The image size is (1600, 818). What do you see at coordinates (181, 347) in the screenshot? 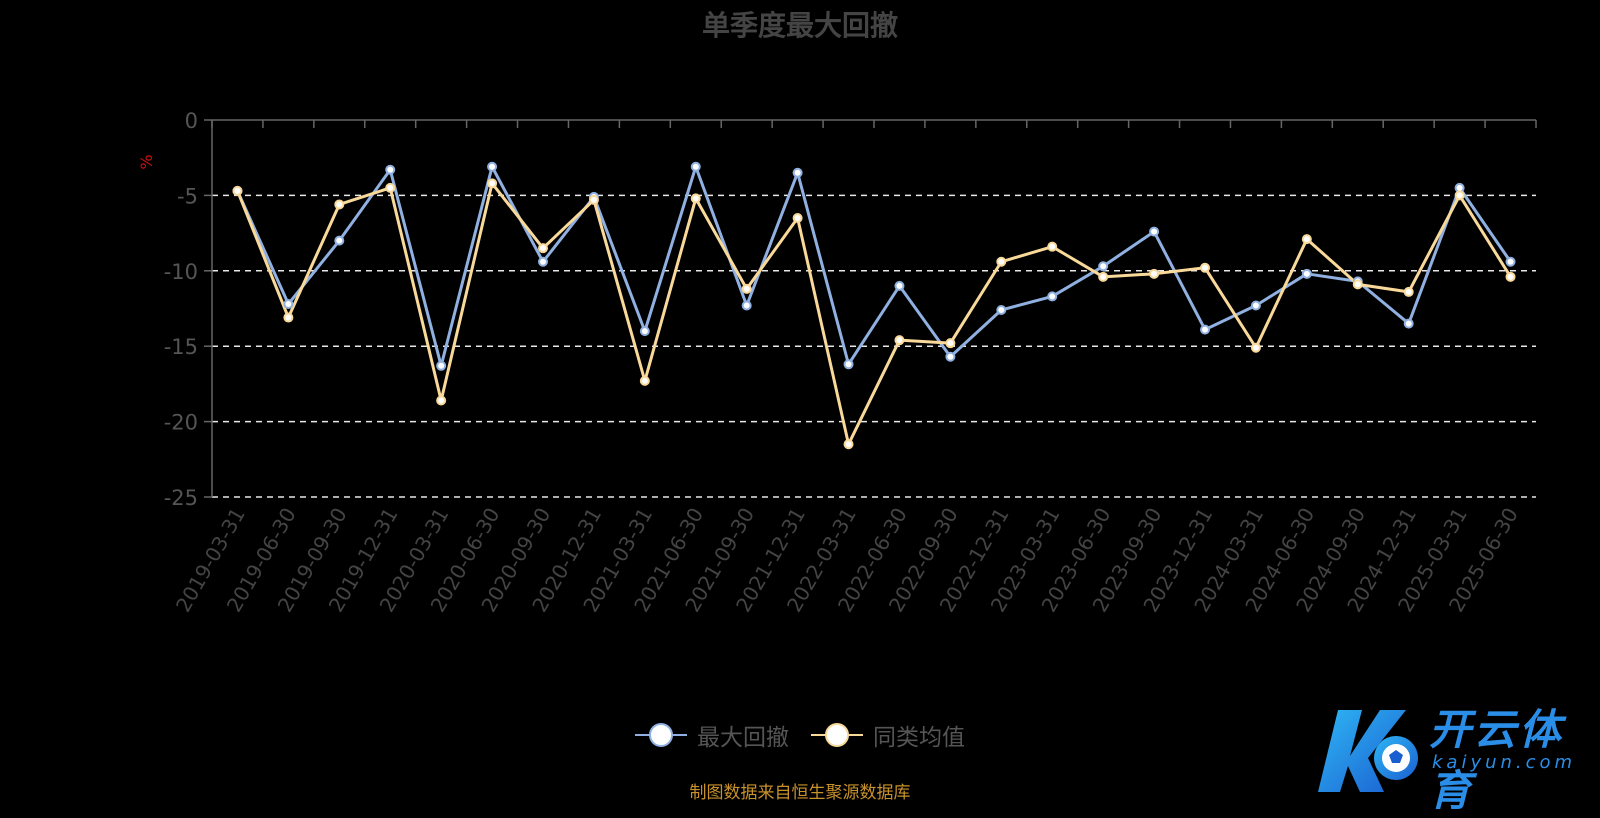
I see `y-tick-label: -15` at bounding box center [181, 347].